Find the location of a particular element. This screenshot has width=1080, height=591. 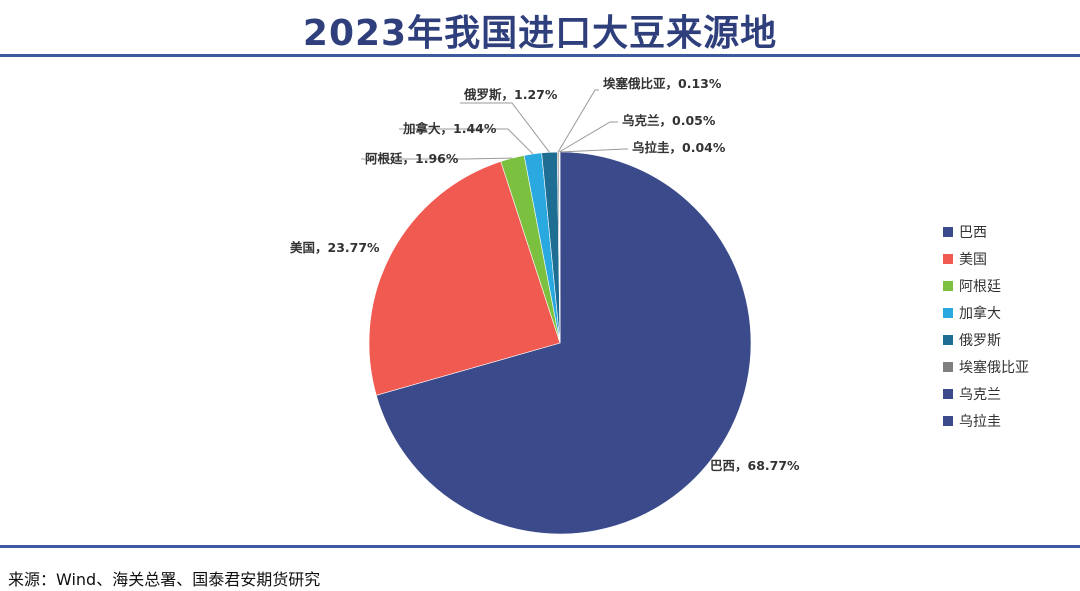

legend-label-3: 加拿大 is located at coordinates (980, 313).